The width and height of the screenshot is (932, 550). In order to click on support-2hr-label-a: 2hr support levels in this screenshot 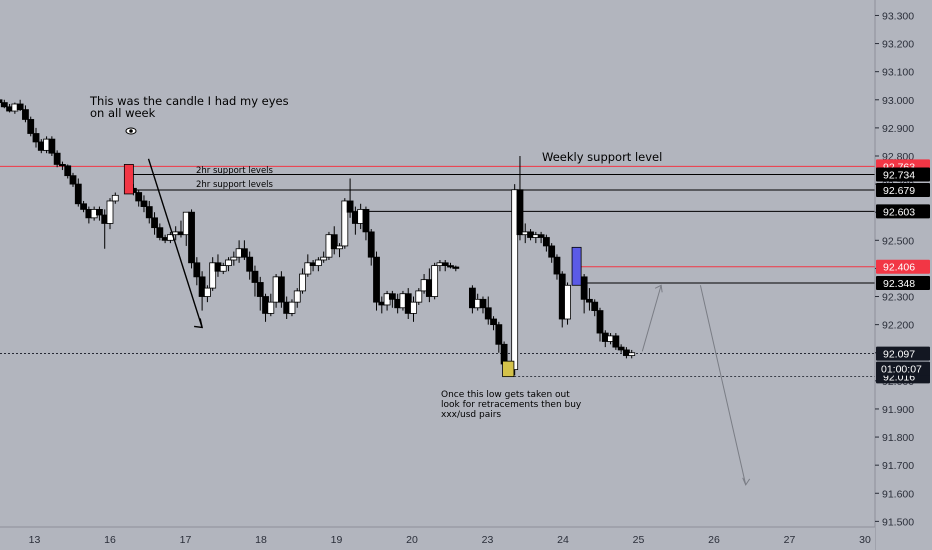, I will do `click(235, 171)`.